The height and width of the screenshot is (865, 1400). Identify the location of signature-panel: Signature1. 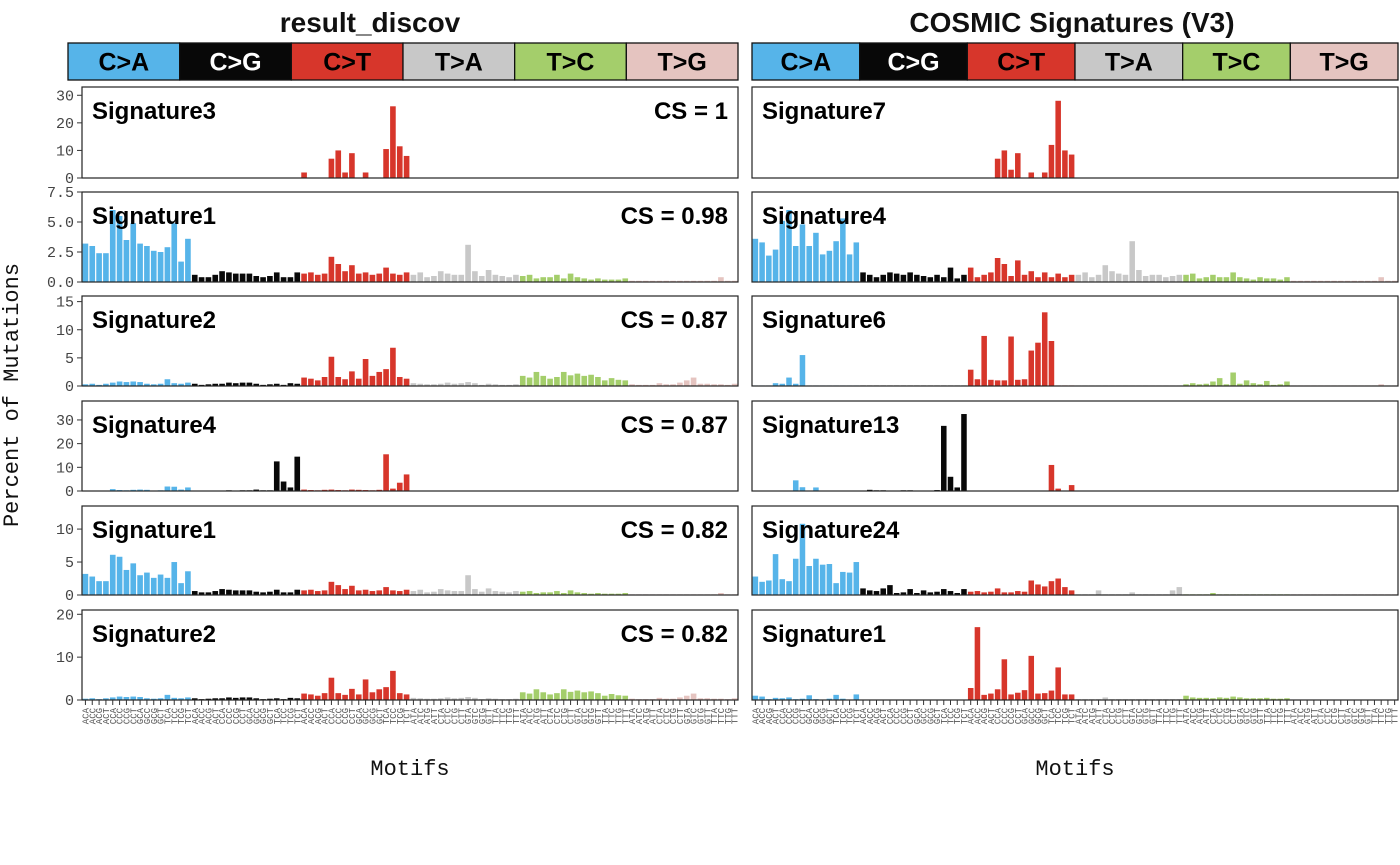
(1075, 655).